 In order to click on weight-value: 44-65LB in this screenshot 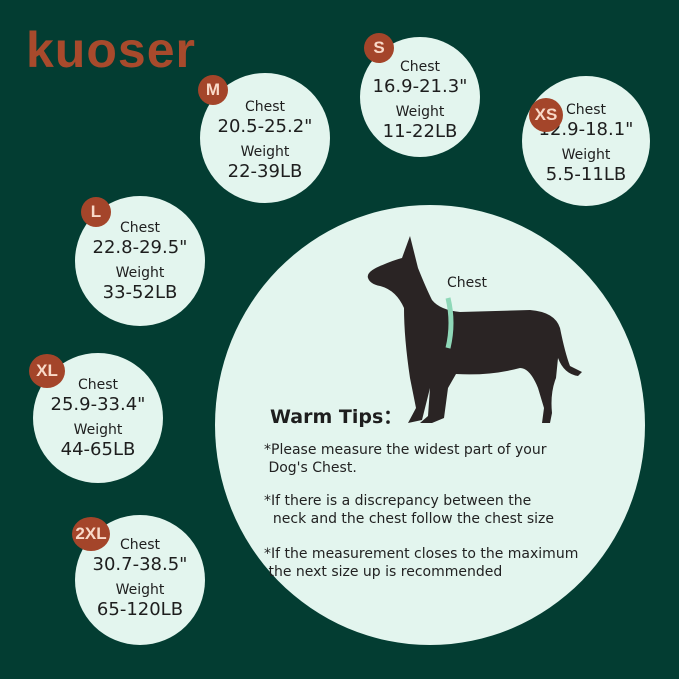, I will do `click(98, 449)`.